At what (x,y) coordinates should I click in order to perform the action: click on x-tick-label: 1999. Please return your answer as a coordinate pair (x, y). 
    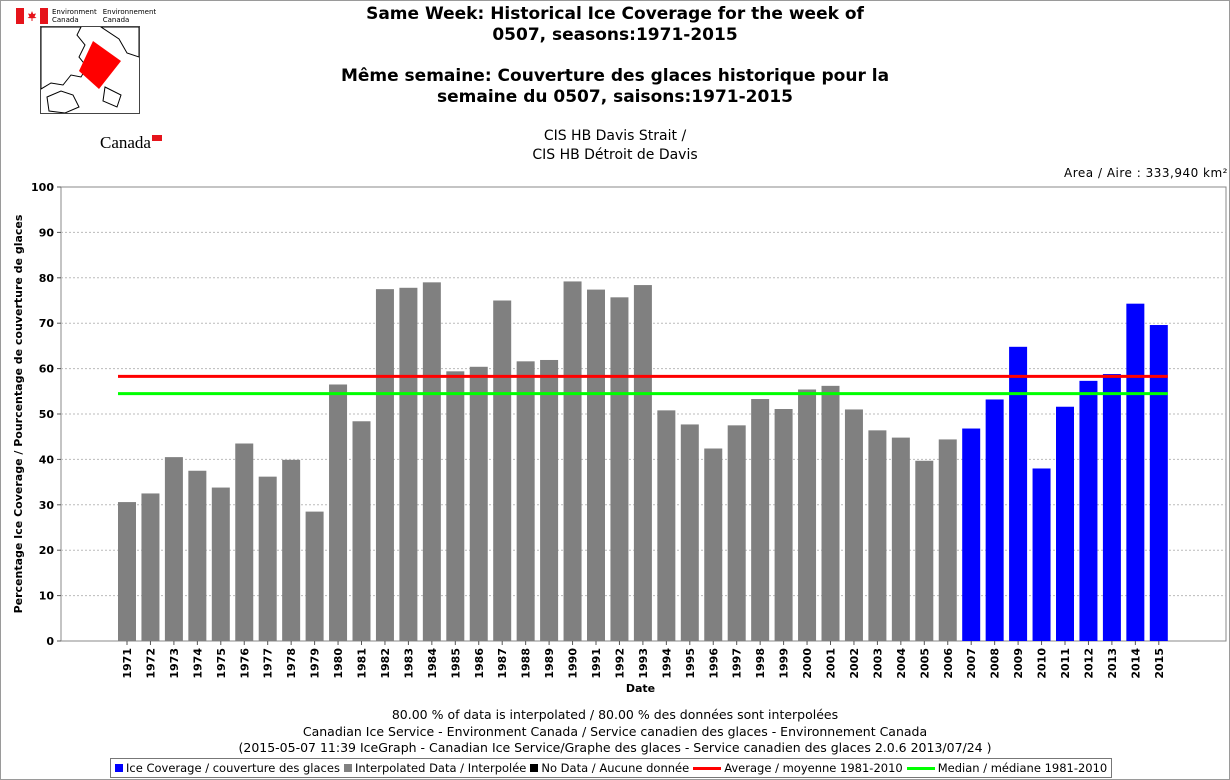
    Looking at the image, I should click on (784, 663).